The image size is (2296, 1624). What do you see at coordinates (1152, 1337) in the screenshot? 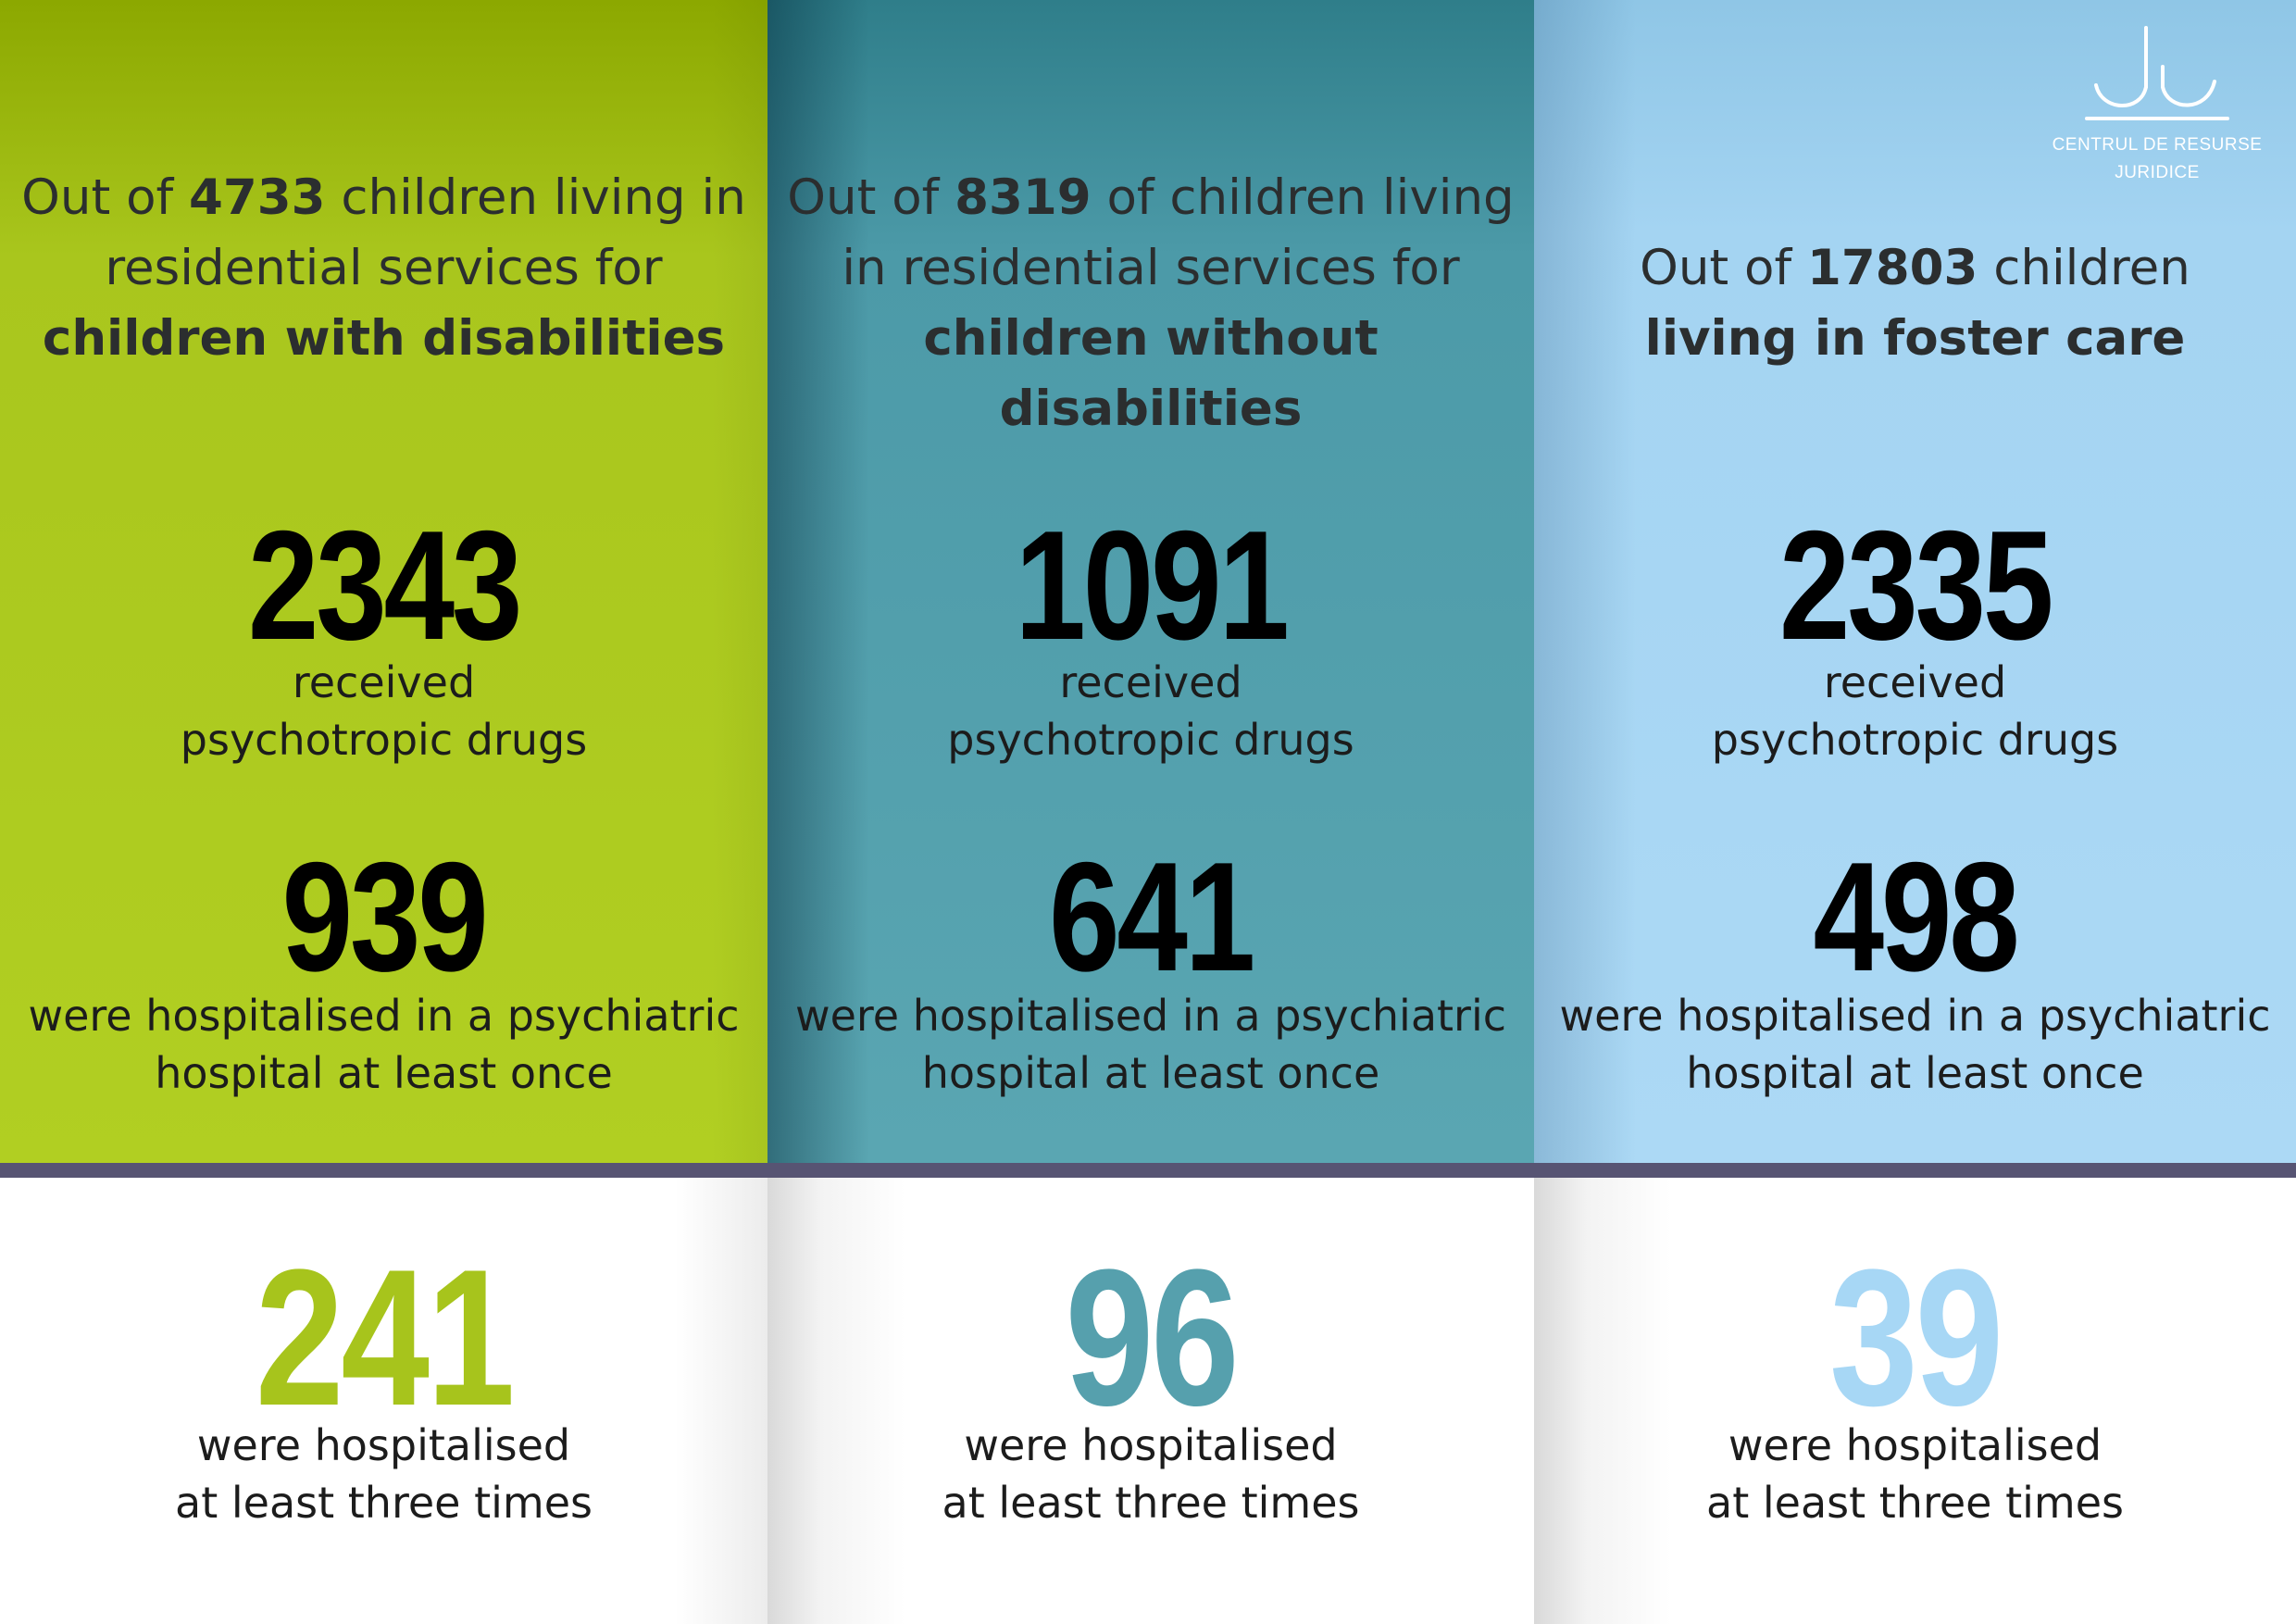
I see `hospital-three-value: 96` at bounding box center [1152, 1337].